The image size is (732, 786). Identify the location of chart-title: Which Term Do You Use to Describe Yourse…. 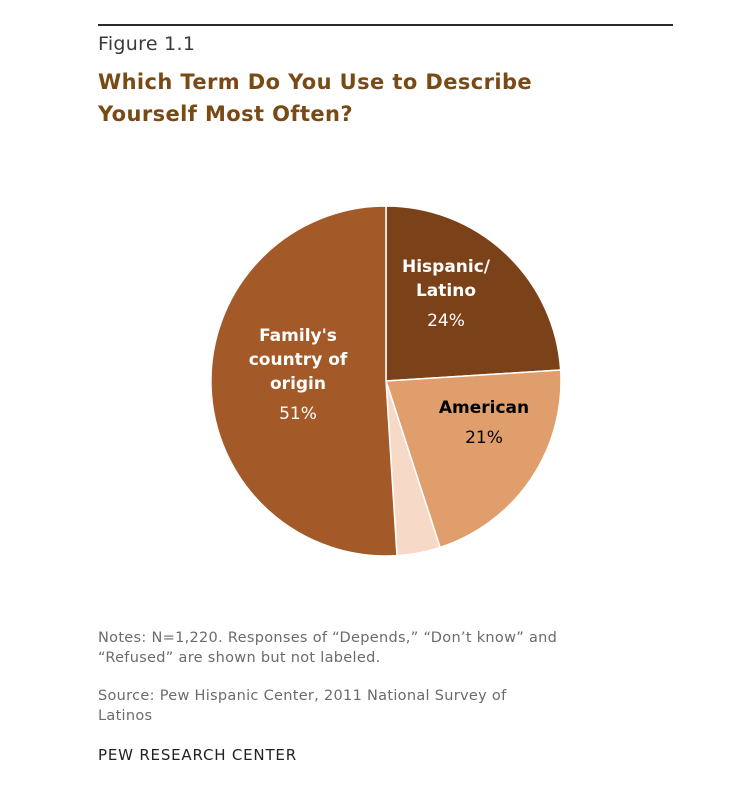
(388, 98).